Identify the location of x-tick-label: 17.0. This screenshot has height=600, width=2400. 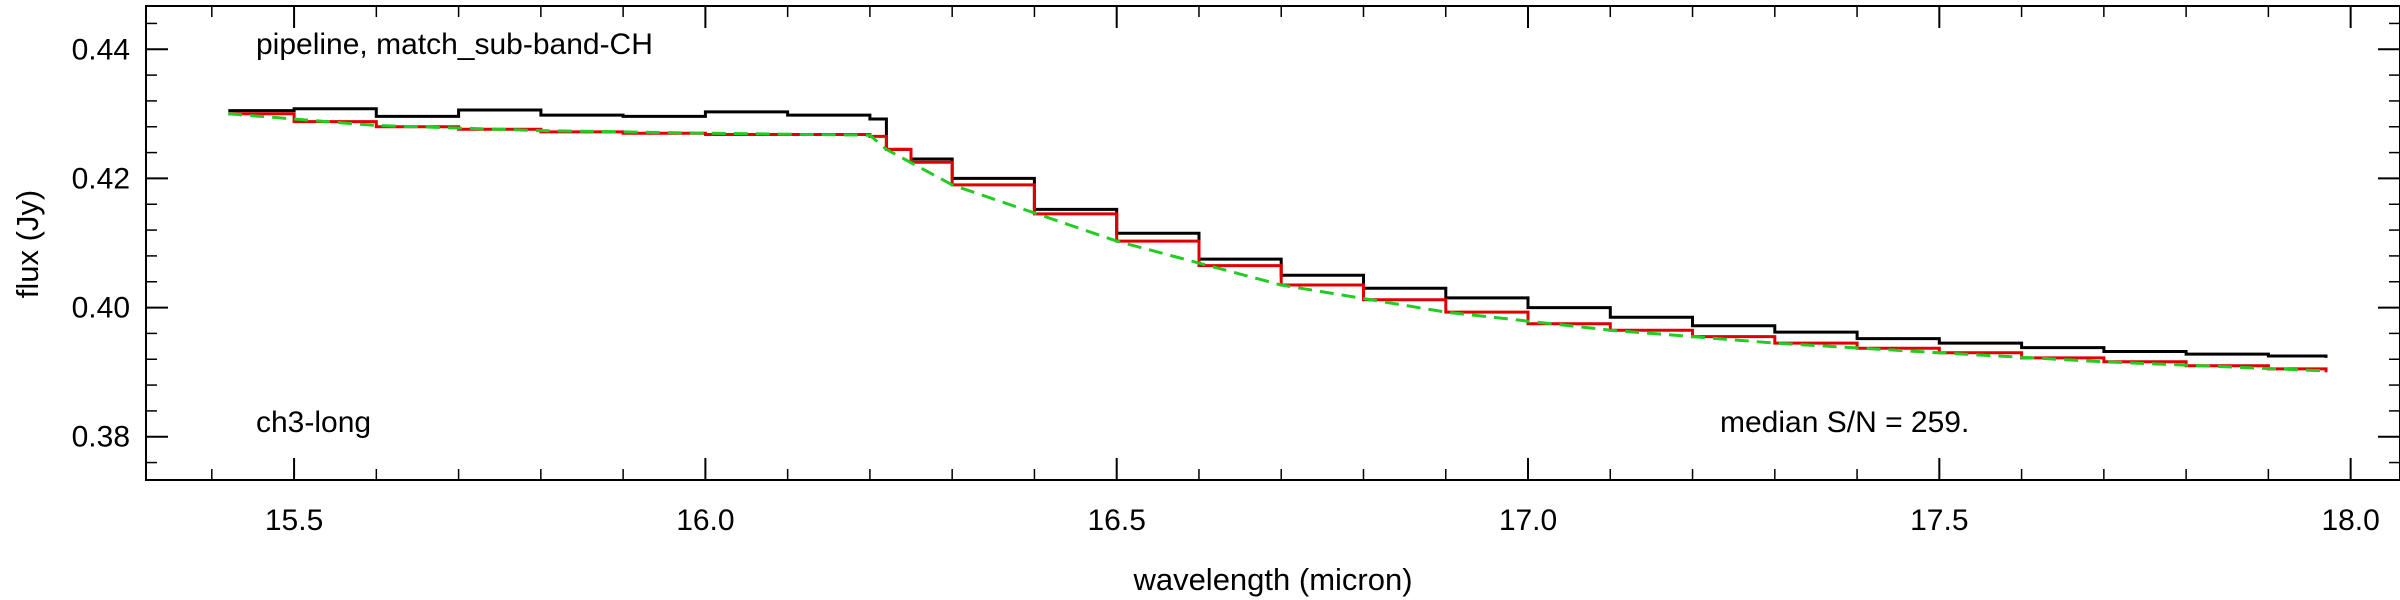
(1528, 520).